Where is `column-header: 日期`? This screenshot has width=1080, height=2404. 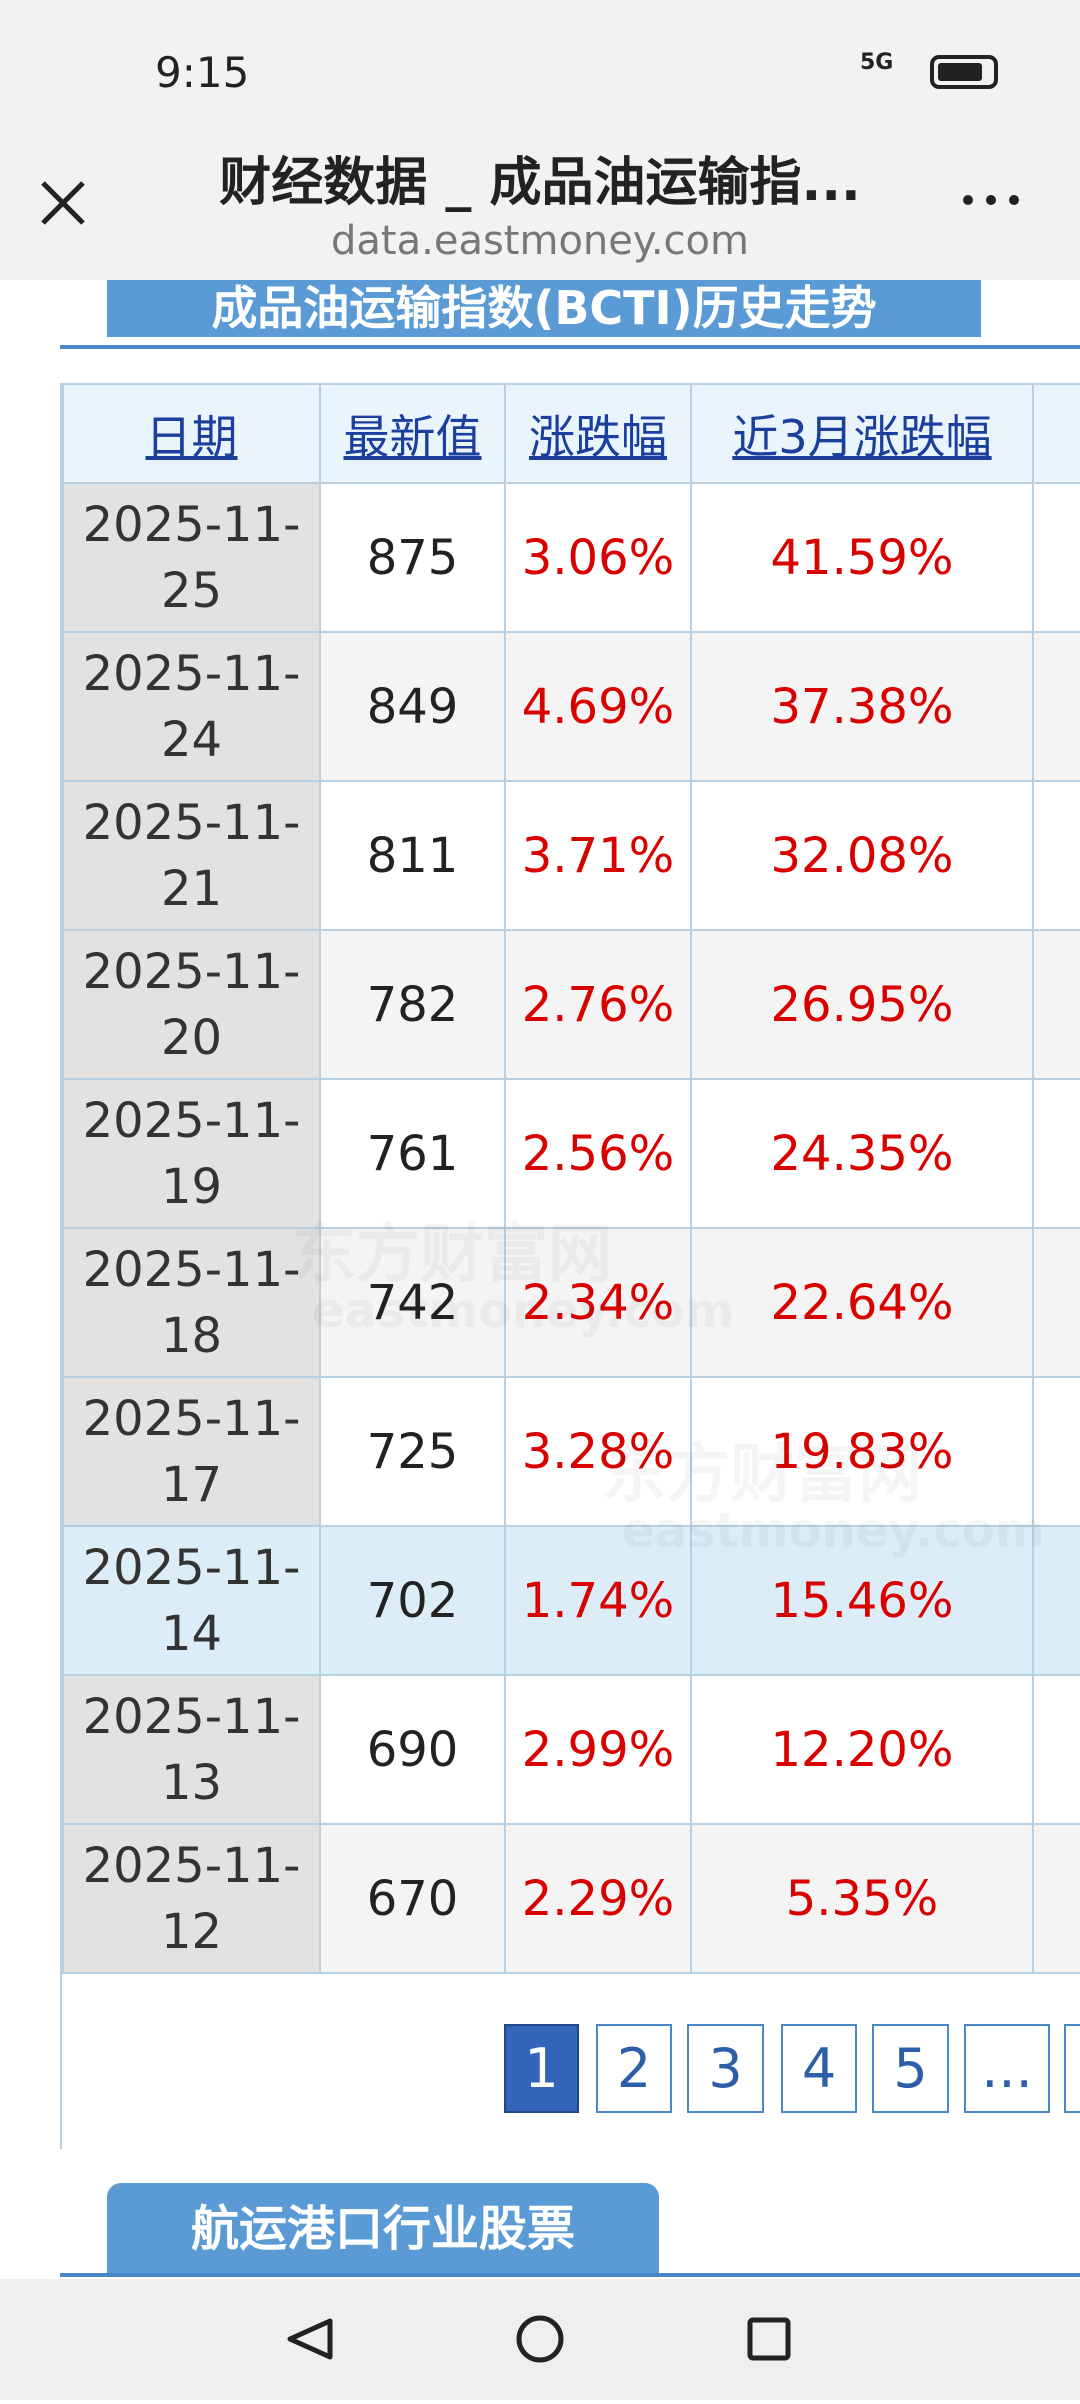 column-header: 日期 is located at coordinates (191, 433).